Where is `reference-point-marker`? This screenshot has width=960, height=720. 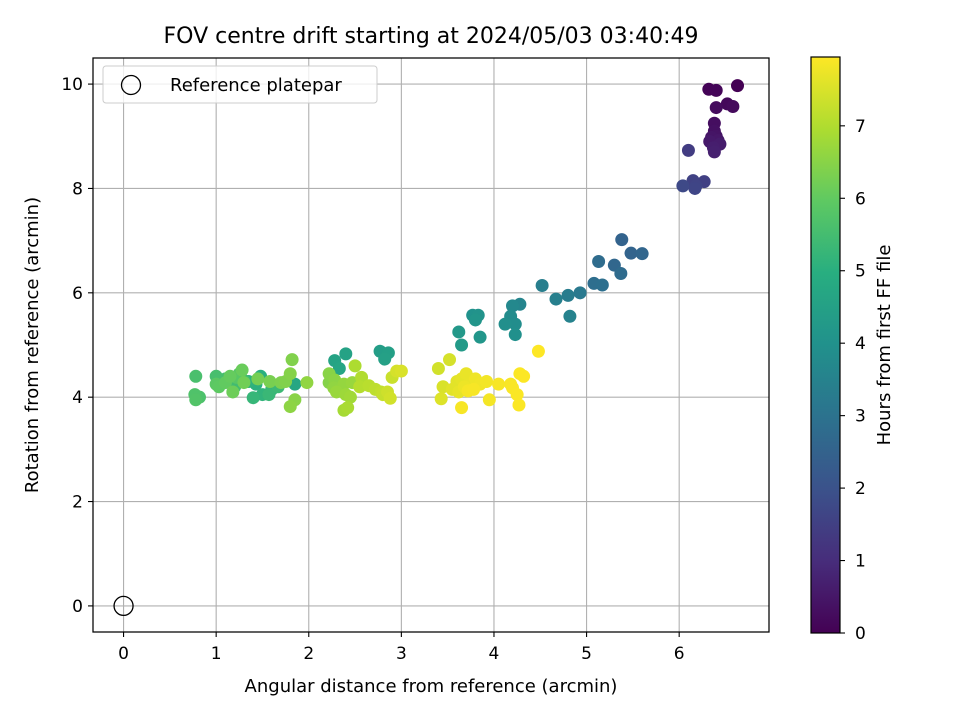
reference-point-marker is located at coordinates (123, 606).